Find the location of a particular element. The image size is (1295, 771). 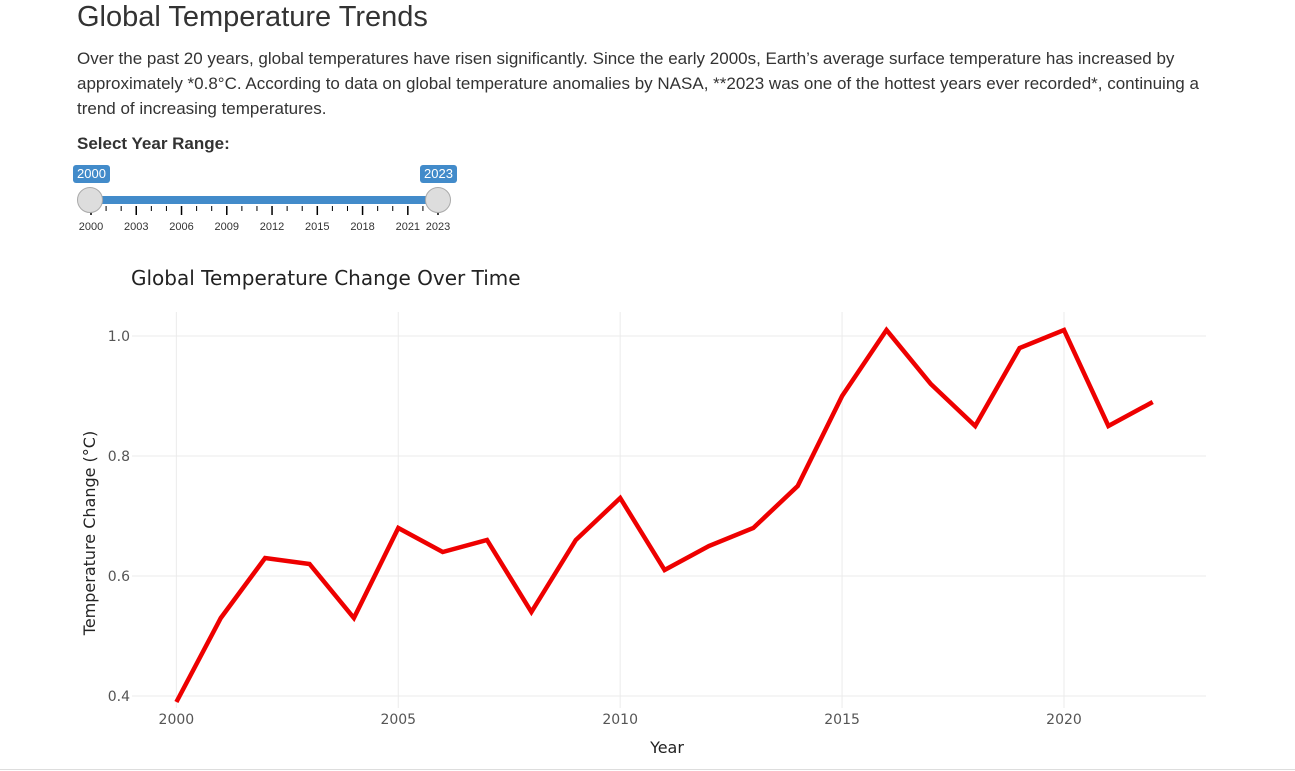

slider-tick-label: 2006 is located at coordinates (181, 227).